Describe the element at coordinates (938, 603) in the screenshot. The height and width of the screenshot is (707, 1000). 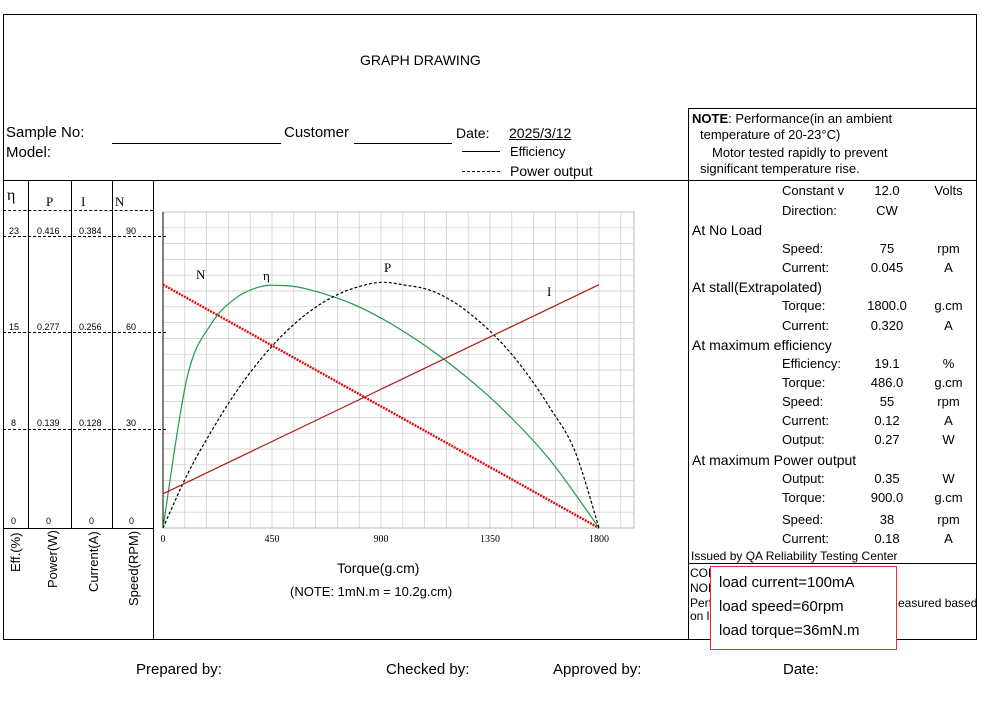
I see `perf-line-end: easured based` at that location.